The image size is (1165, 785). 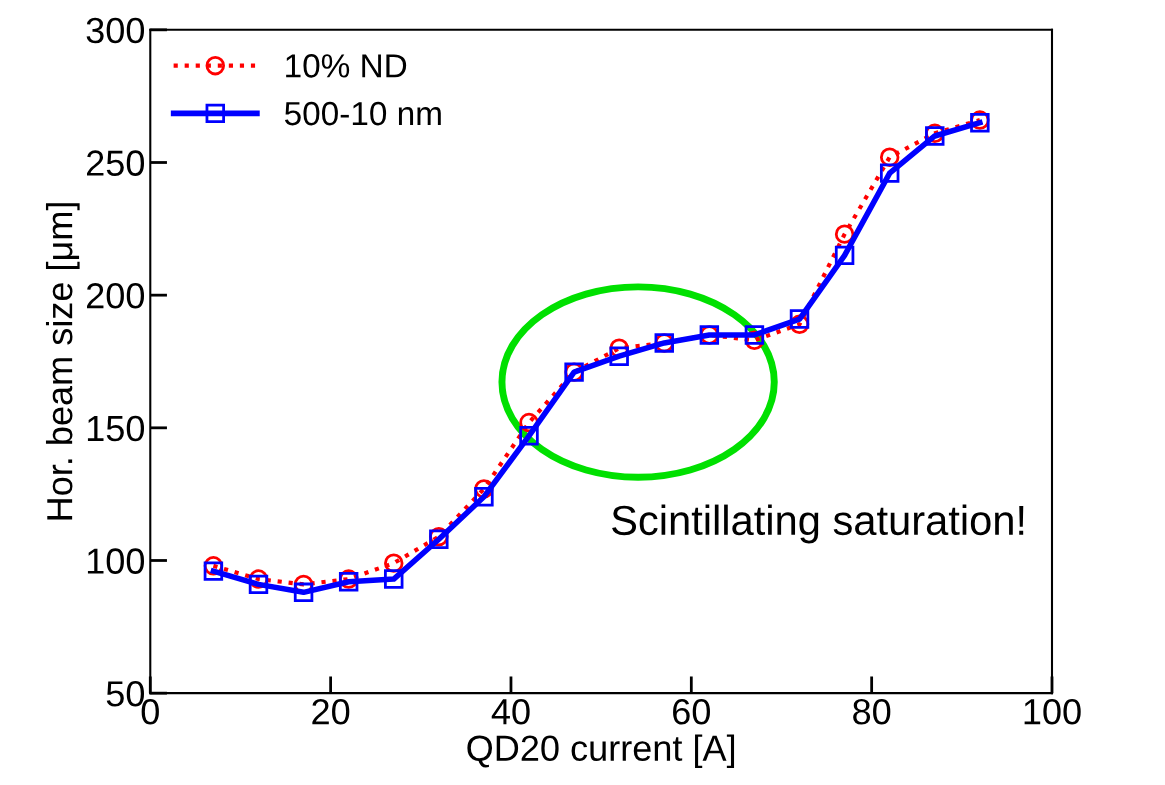 What do you see at coordinates (115, 30) in the screenshot?
I see `y-tick-label: 300` at bounding box center [115, 30].